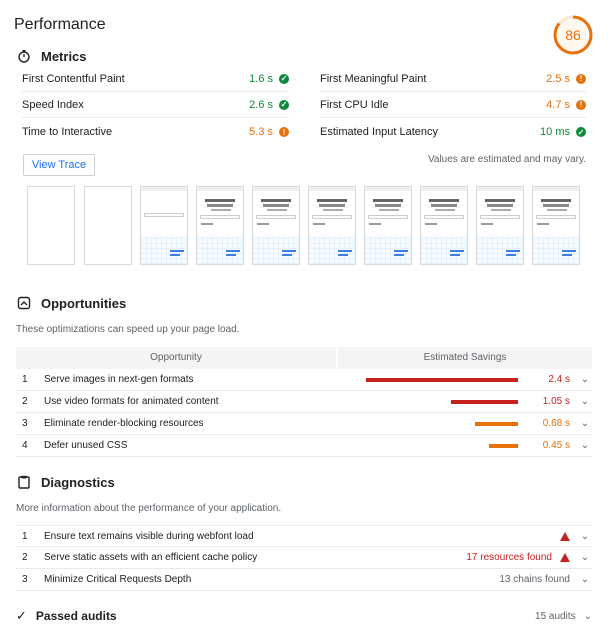 This screenshot has width=610, height=640. Describe the element at coordinates (555, 132) in the screenshot. I see `metric-value: 10 ms` at that location.